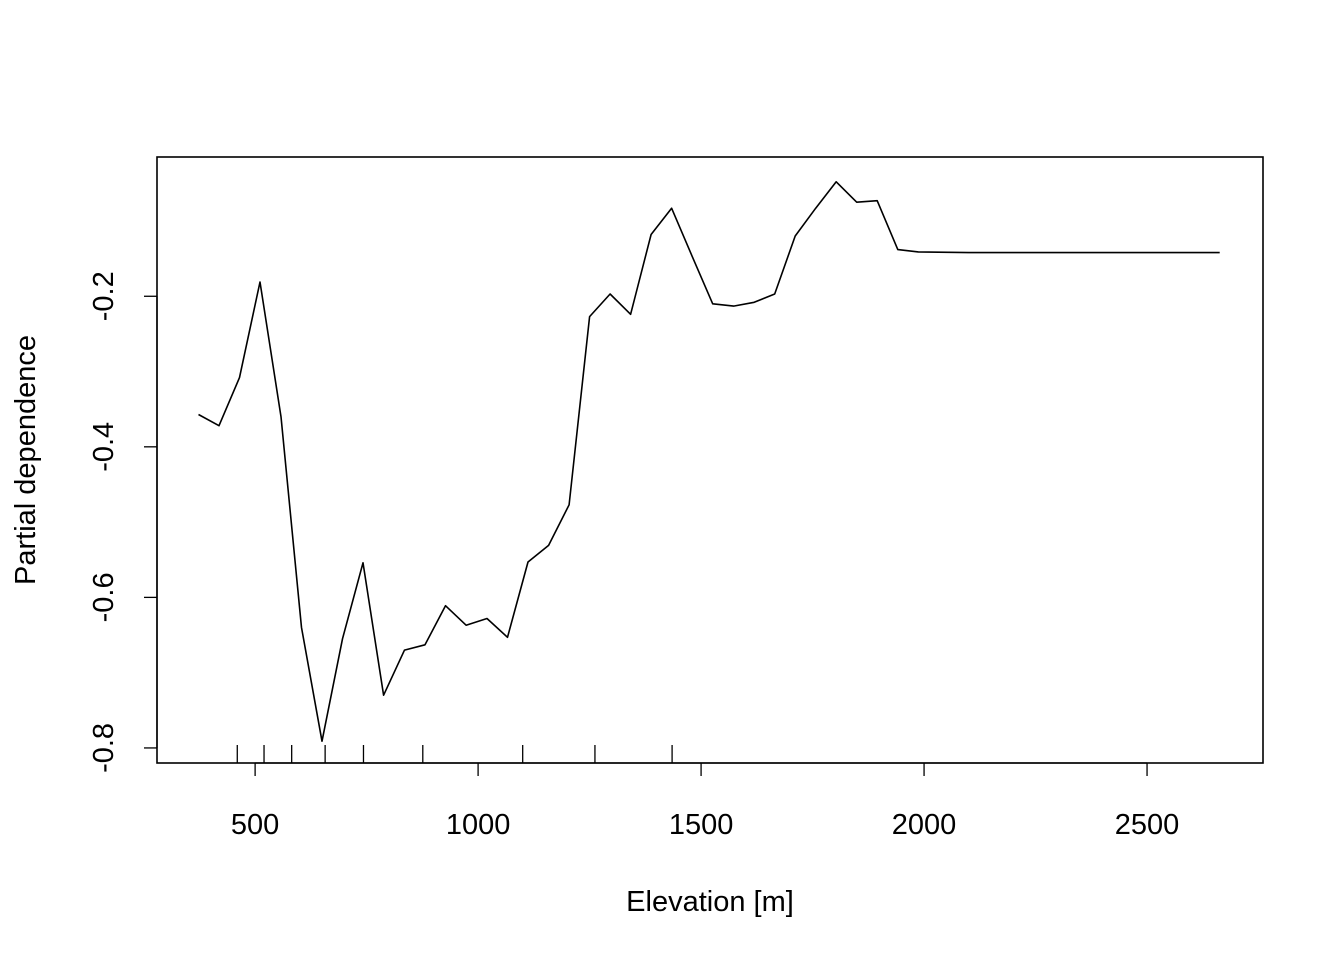 This screenshot has height=960, width=1344. What do you see at coordinates (123, 522) in the screenshot?
I see `y-axis: -0.8 -0.6 -0.4 -0.2` at bounding box center [123, 522].